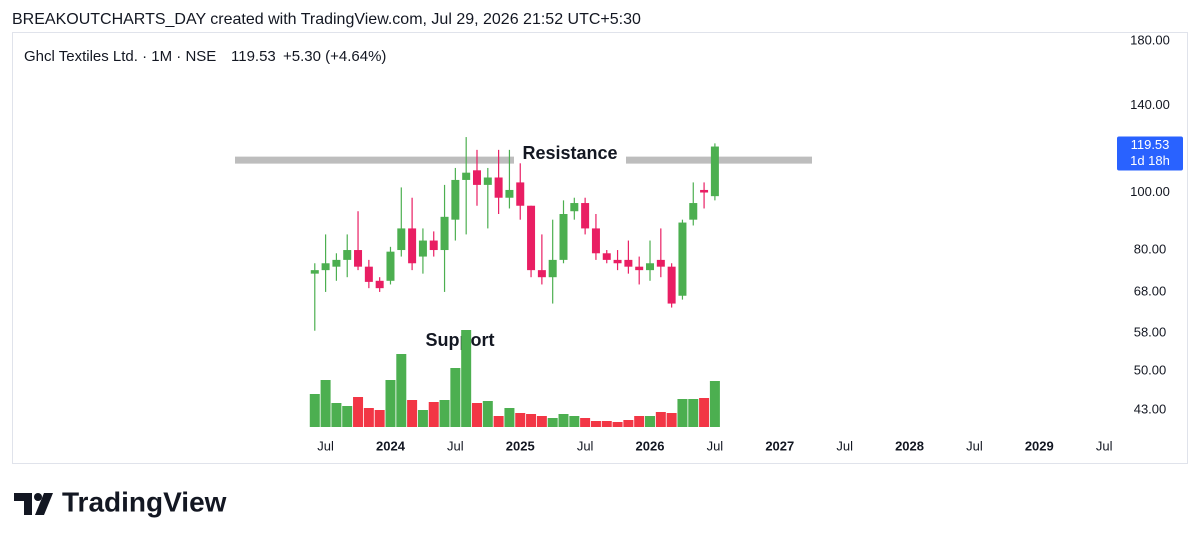 This screenshot has width=1200, height=543. Describe the element at coordinates (1150, 248) in the screenshot. I see `y-tick-label: 80.00` at that location.